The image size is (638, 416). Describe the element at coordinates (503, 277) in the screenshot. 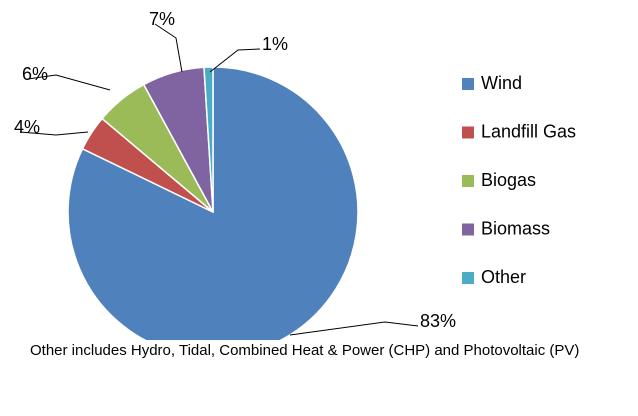

I see `legend-label: Other` at that location.